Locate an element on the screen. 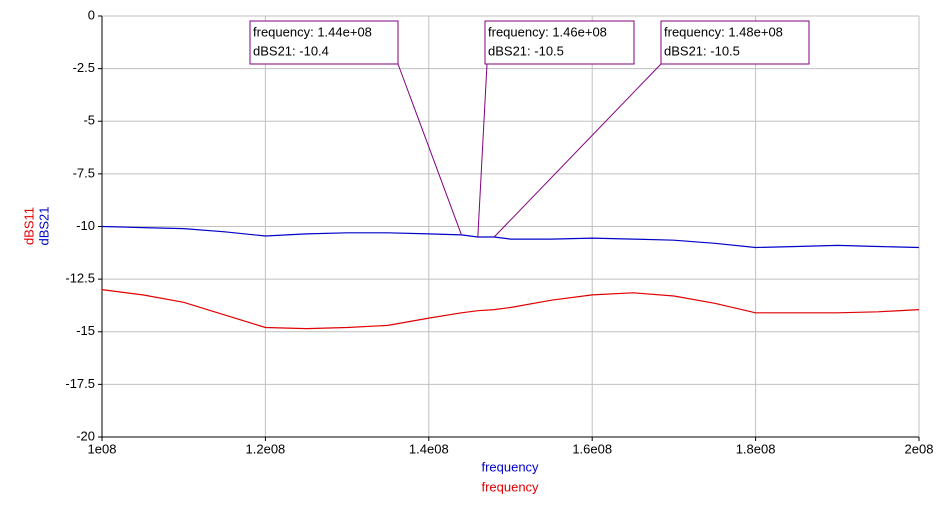 This screenshot has width=940, height=527. y-tick-label: -15 is located at coordinates (85, 330).